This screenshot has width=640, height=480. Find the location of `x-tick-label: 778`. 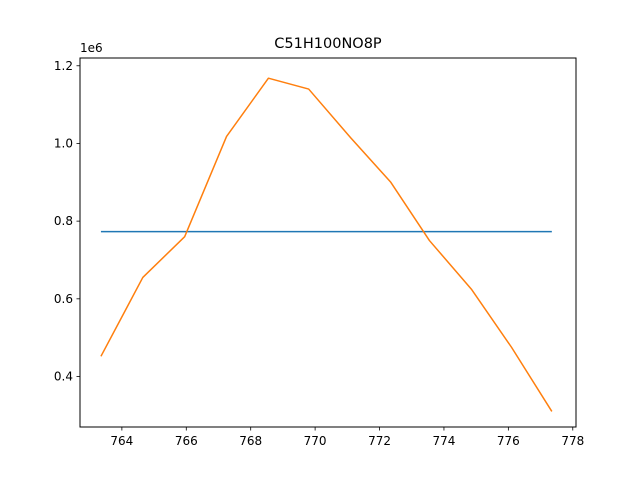

x-tick-label: 778 is located at coordinates (572, 441).